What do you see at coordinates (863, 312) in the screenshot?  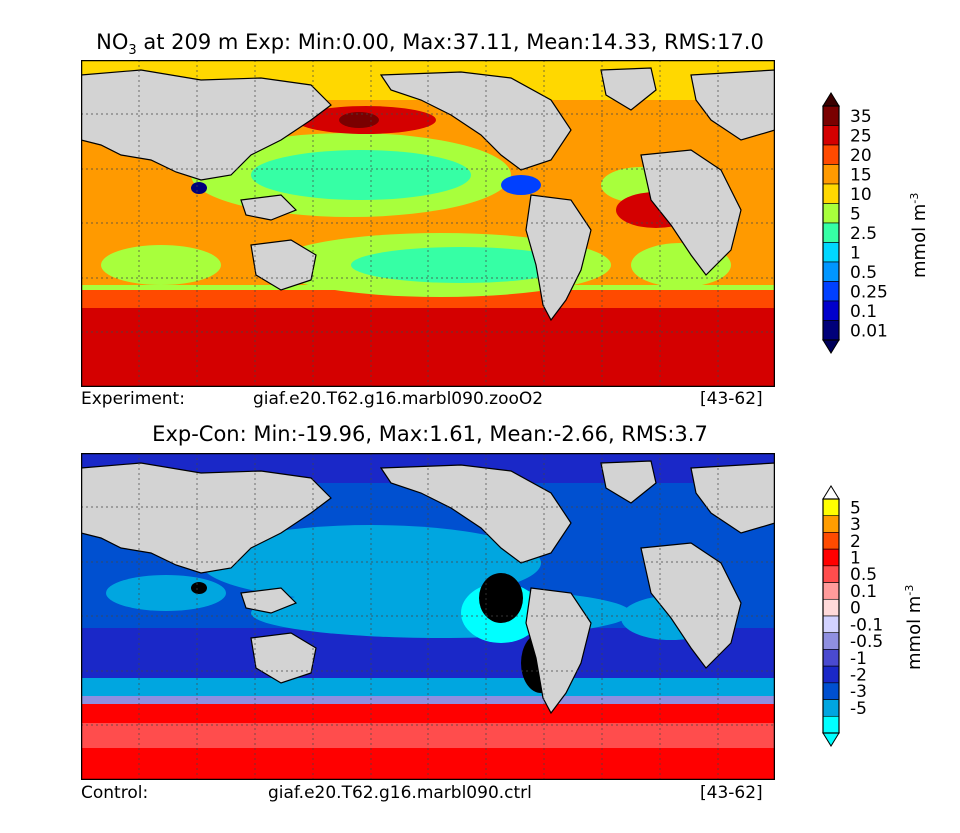 I see `panel1-colorbar-tick-label-10: 0.1` at bounding box center [863, 312].